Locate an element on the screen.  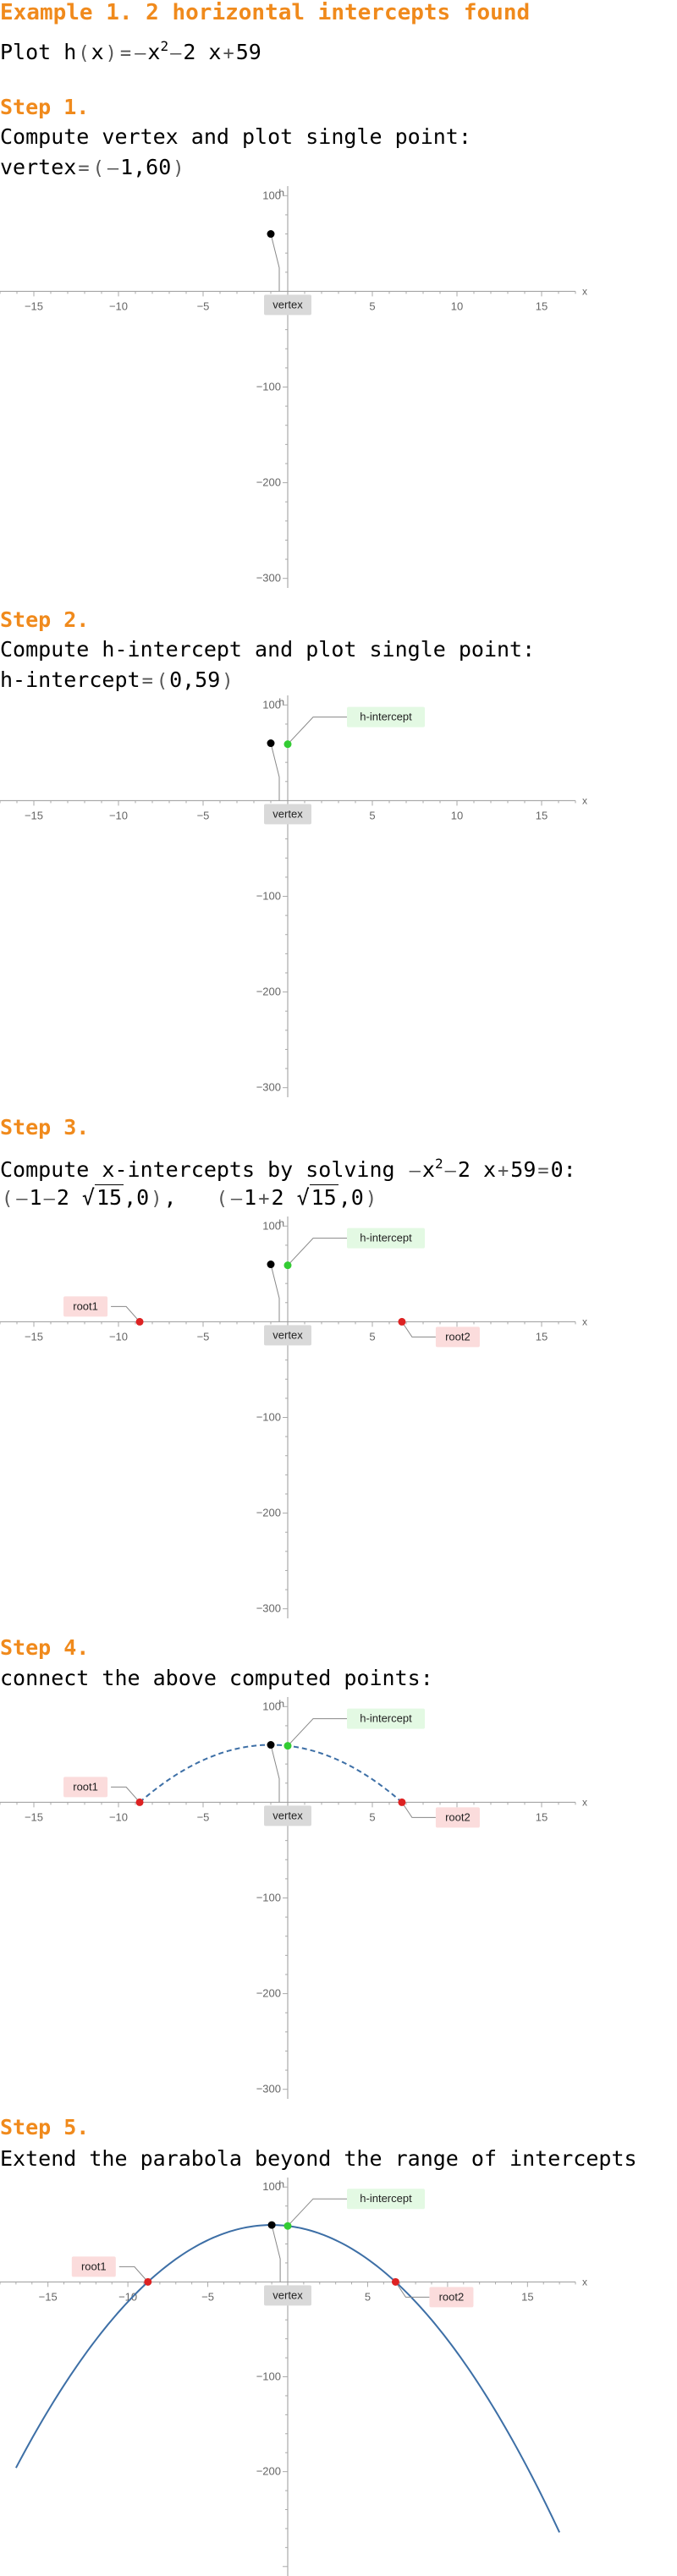
step3-title: Step 3. is located at coordinates (45, 1127).